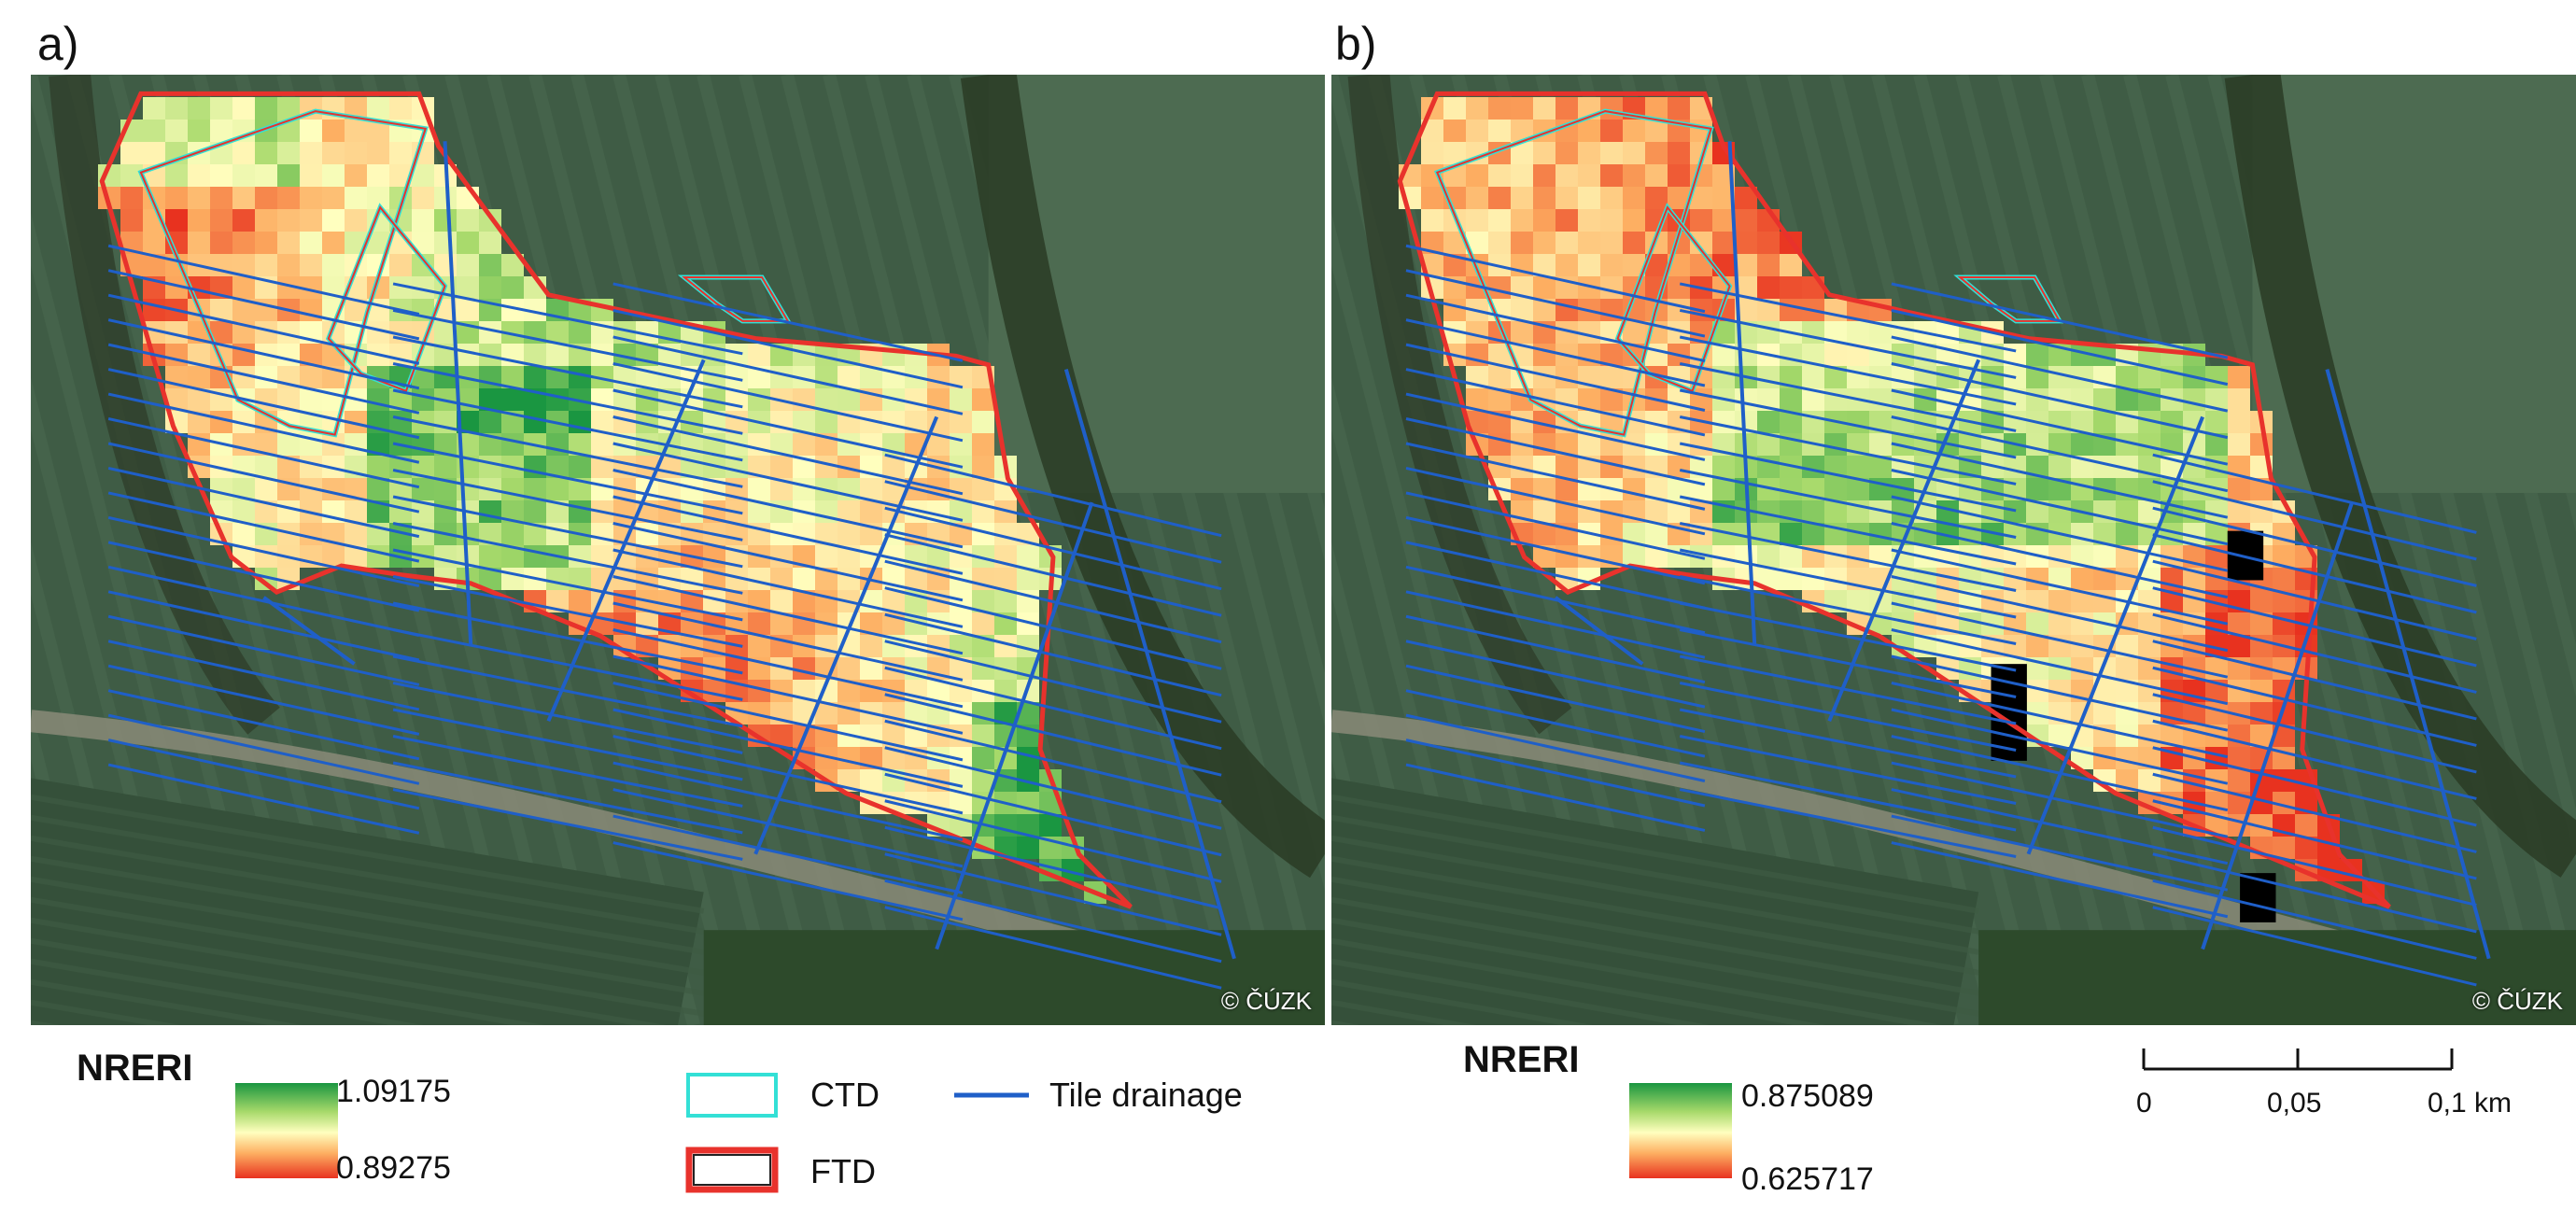 The height and width of the screenshot is (1210, 2576). I want to click on ctd-swatch, so click(732, 1095).